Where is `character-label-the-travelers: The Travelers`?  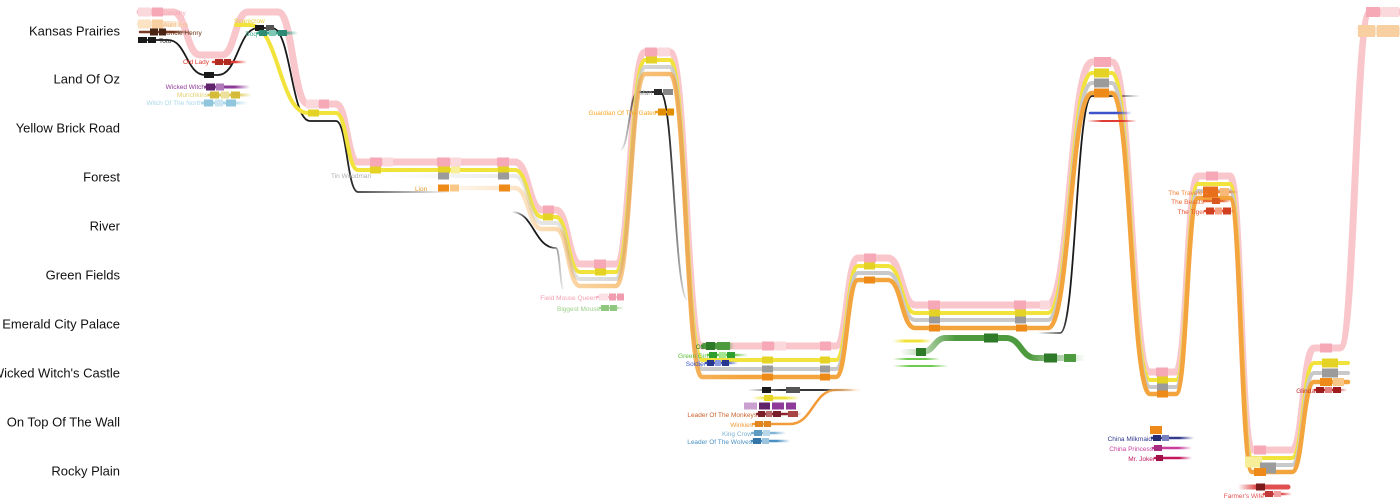
character-label-the-travelers: The Travelers is located at coordinates (1188, 193).